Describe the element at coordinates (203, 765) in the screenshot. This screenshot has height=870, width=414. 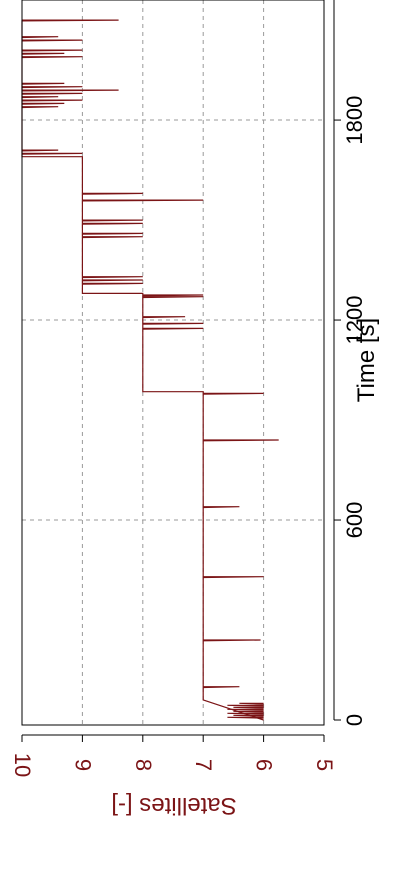
I see `y-tick-label-3: 7` at that location.